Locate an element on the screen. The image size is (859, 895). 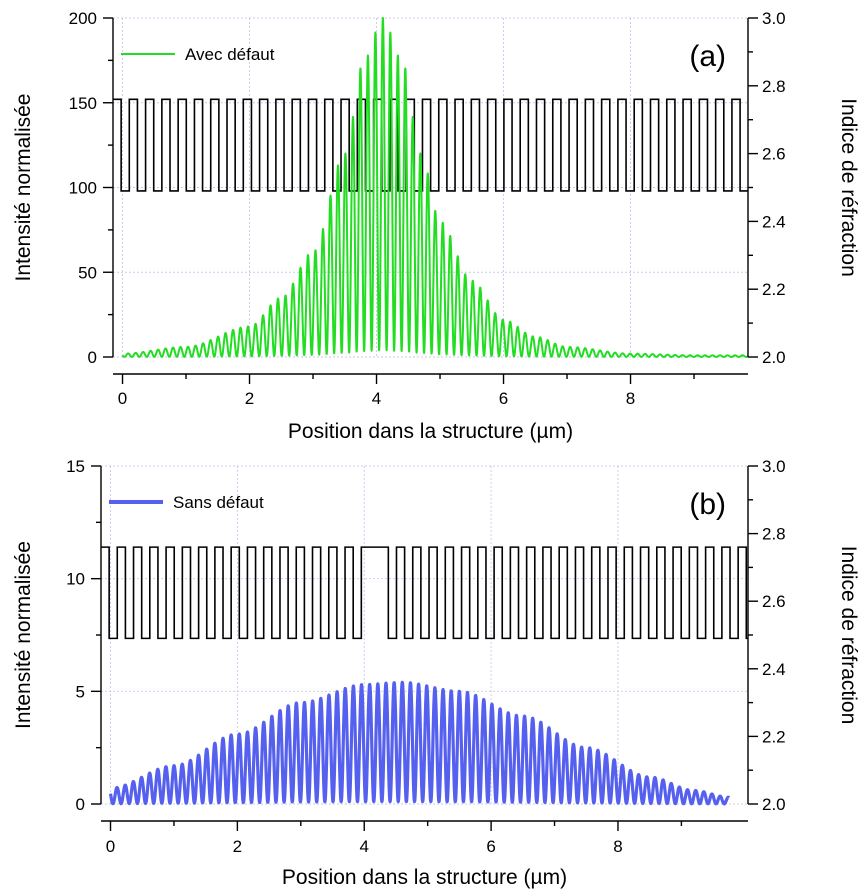
y-tick-label-left: 100 is located at coordinates (83, 188).